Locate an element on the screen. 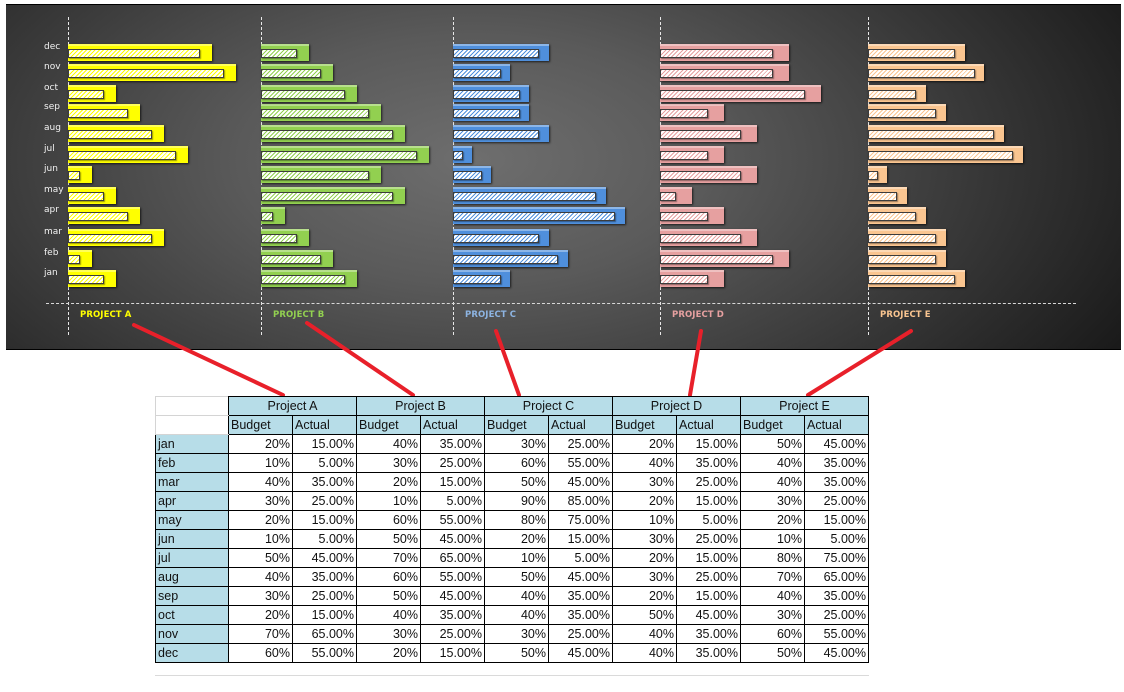 This screenshot has height=692, width=1124. month-cell: jun is located at coordinates (192, 539).